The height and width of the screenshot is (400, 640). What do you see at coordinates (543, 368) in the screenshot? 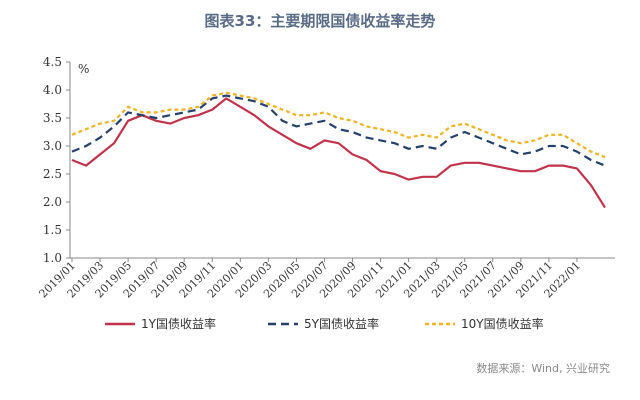
I see `source-note: 数据来源：Wind, 兴业研究` at bounding box center [543, 368].